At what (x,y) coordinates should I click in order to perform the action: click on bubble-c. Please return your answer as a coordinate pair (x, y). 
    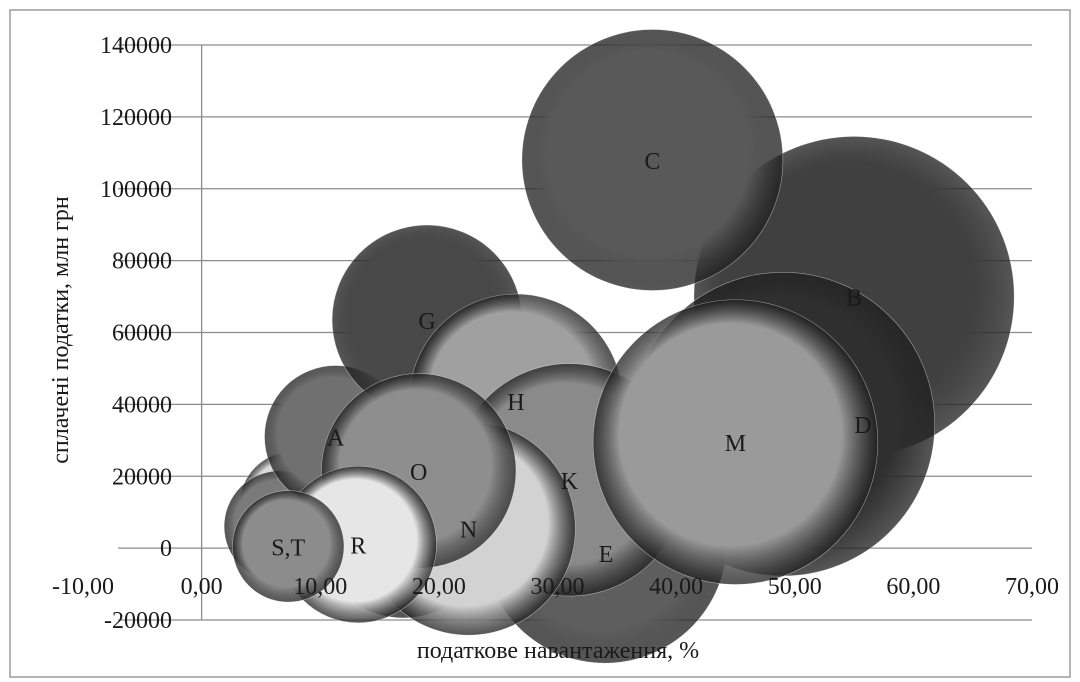
    Looking at the image, I should click on (652, 160).